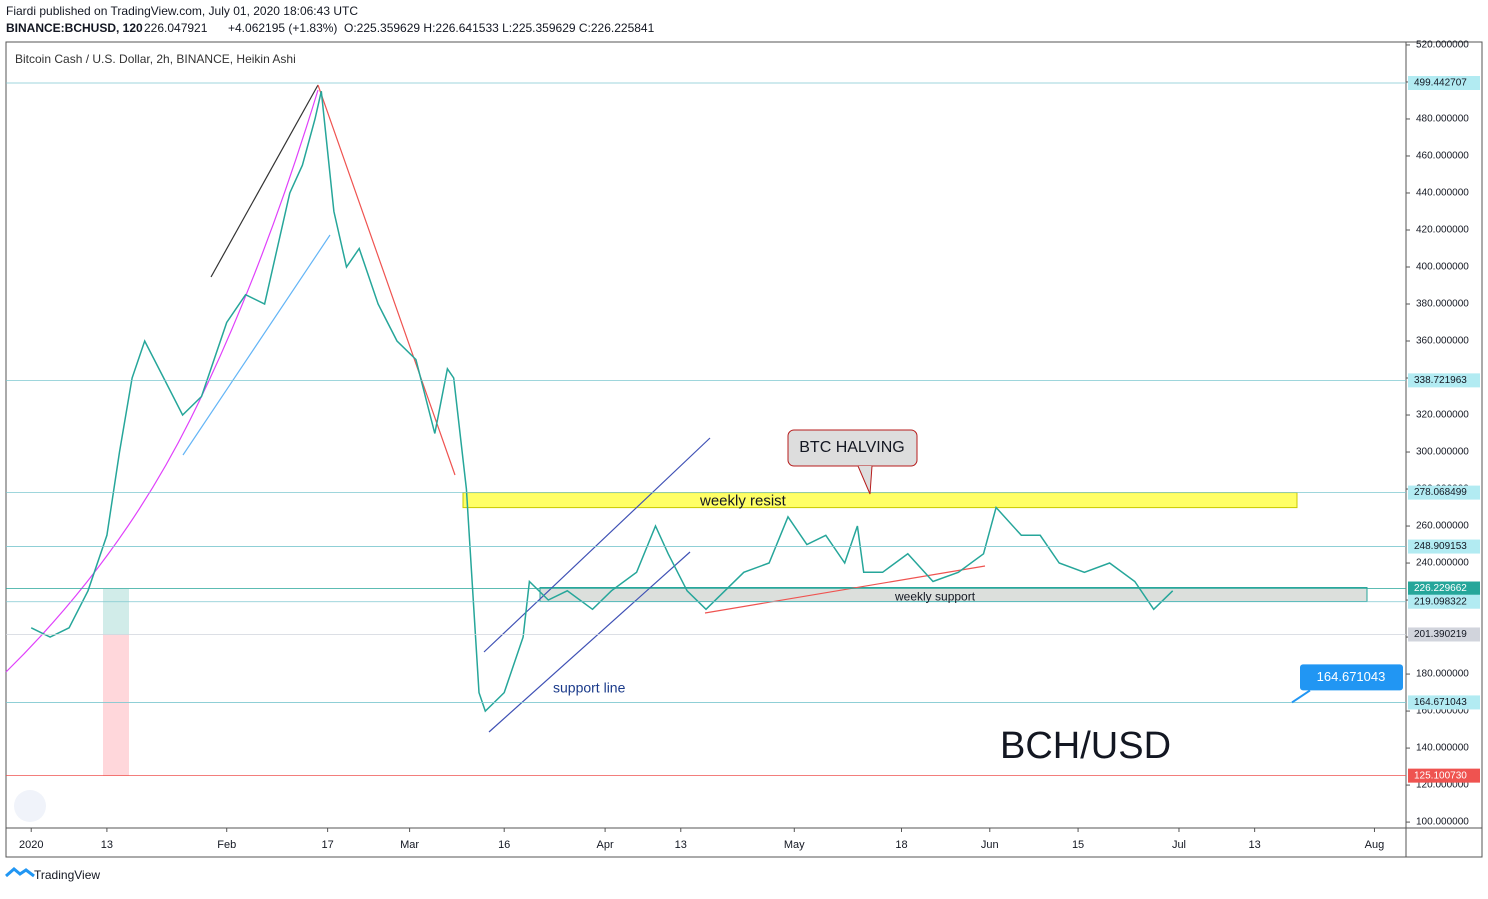 This screenshot has width=1488, height=899. I want to click on y-tick-label: 360.000000, so click(1442, 341).